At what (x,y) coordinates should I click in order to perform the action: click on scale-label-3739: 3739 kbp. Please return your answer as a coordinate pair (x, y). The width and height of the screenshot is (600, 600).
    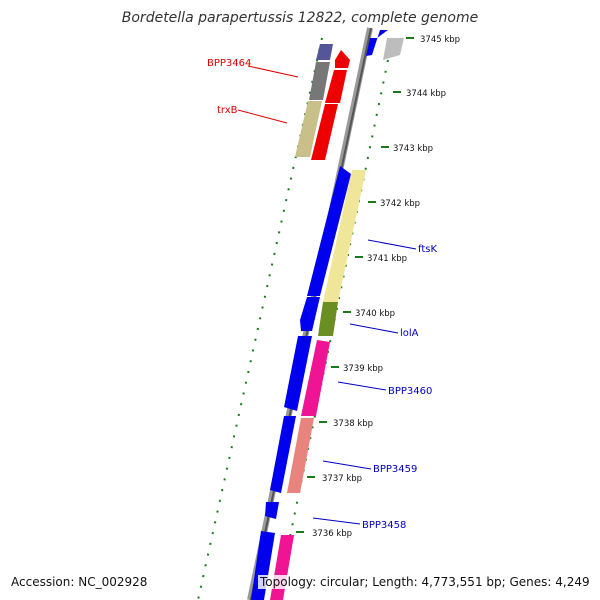
    Looking at the image, I should click on (363, 369).